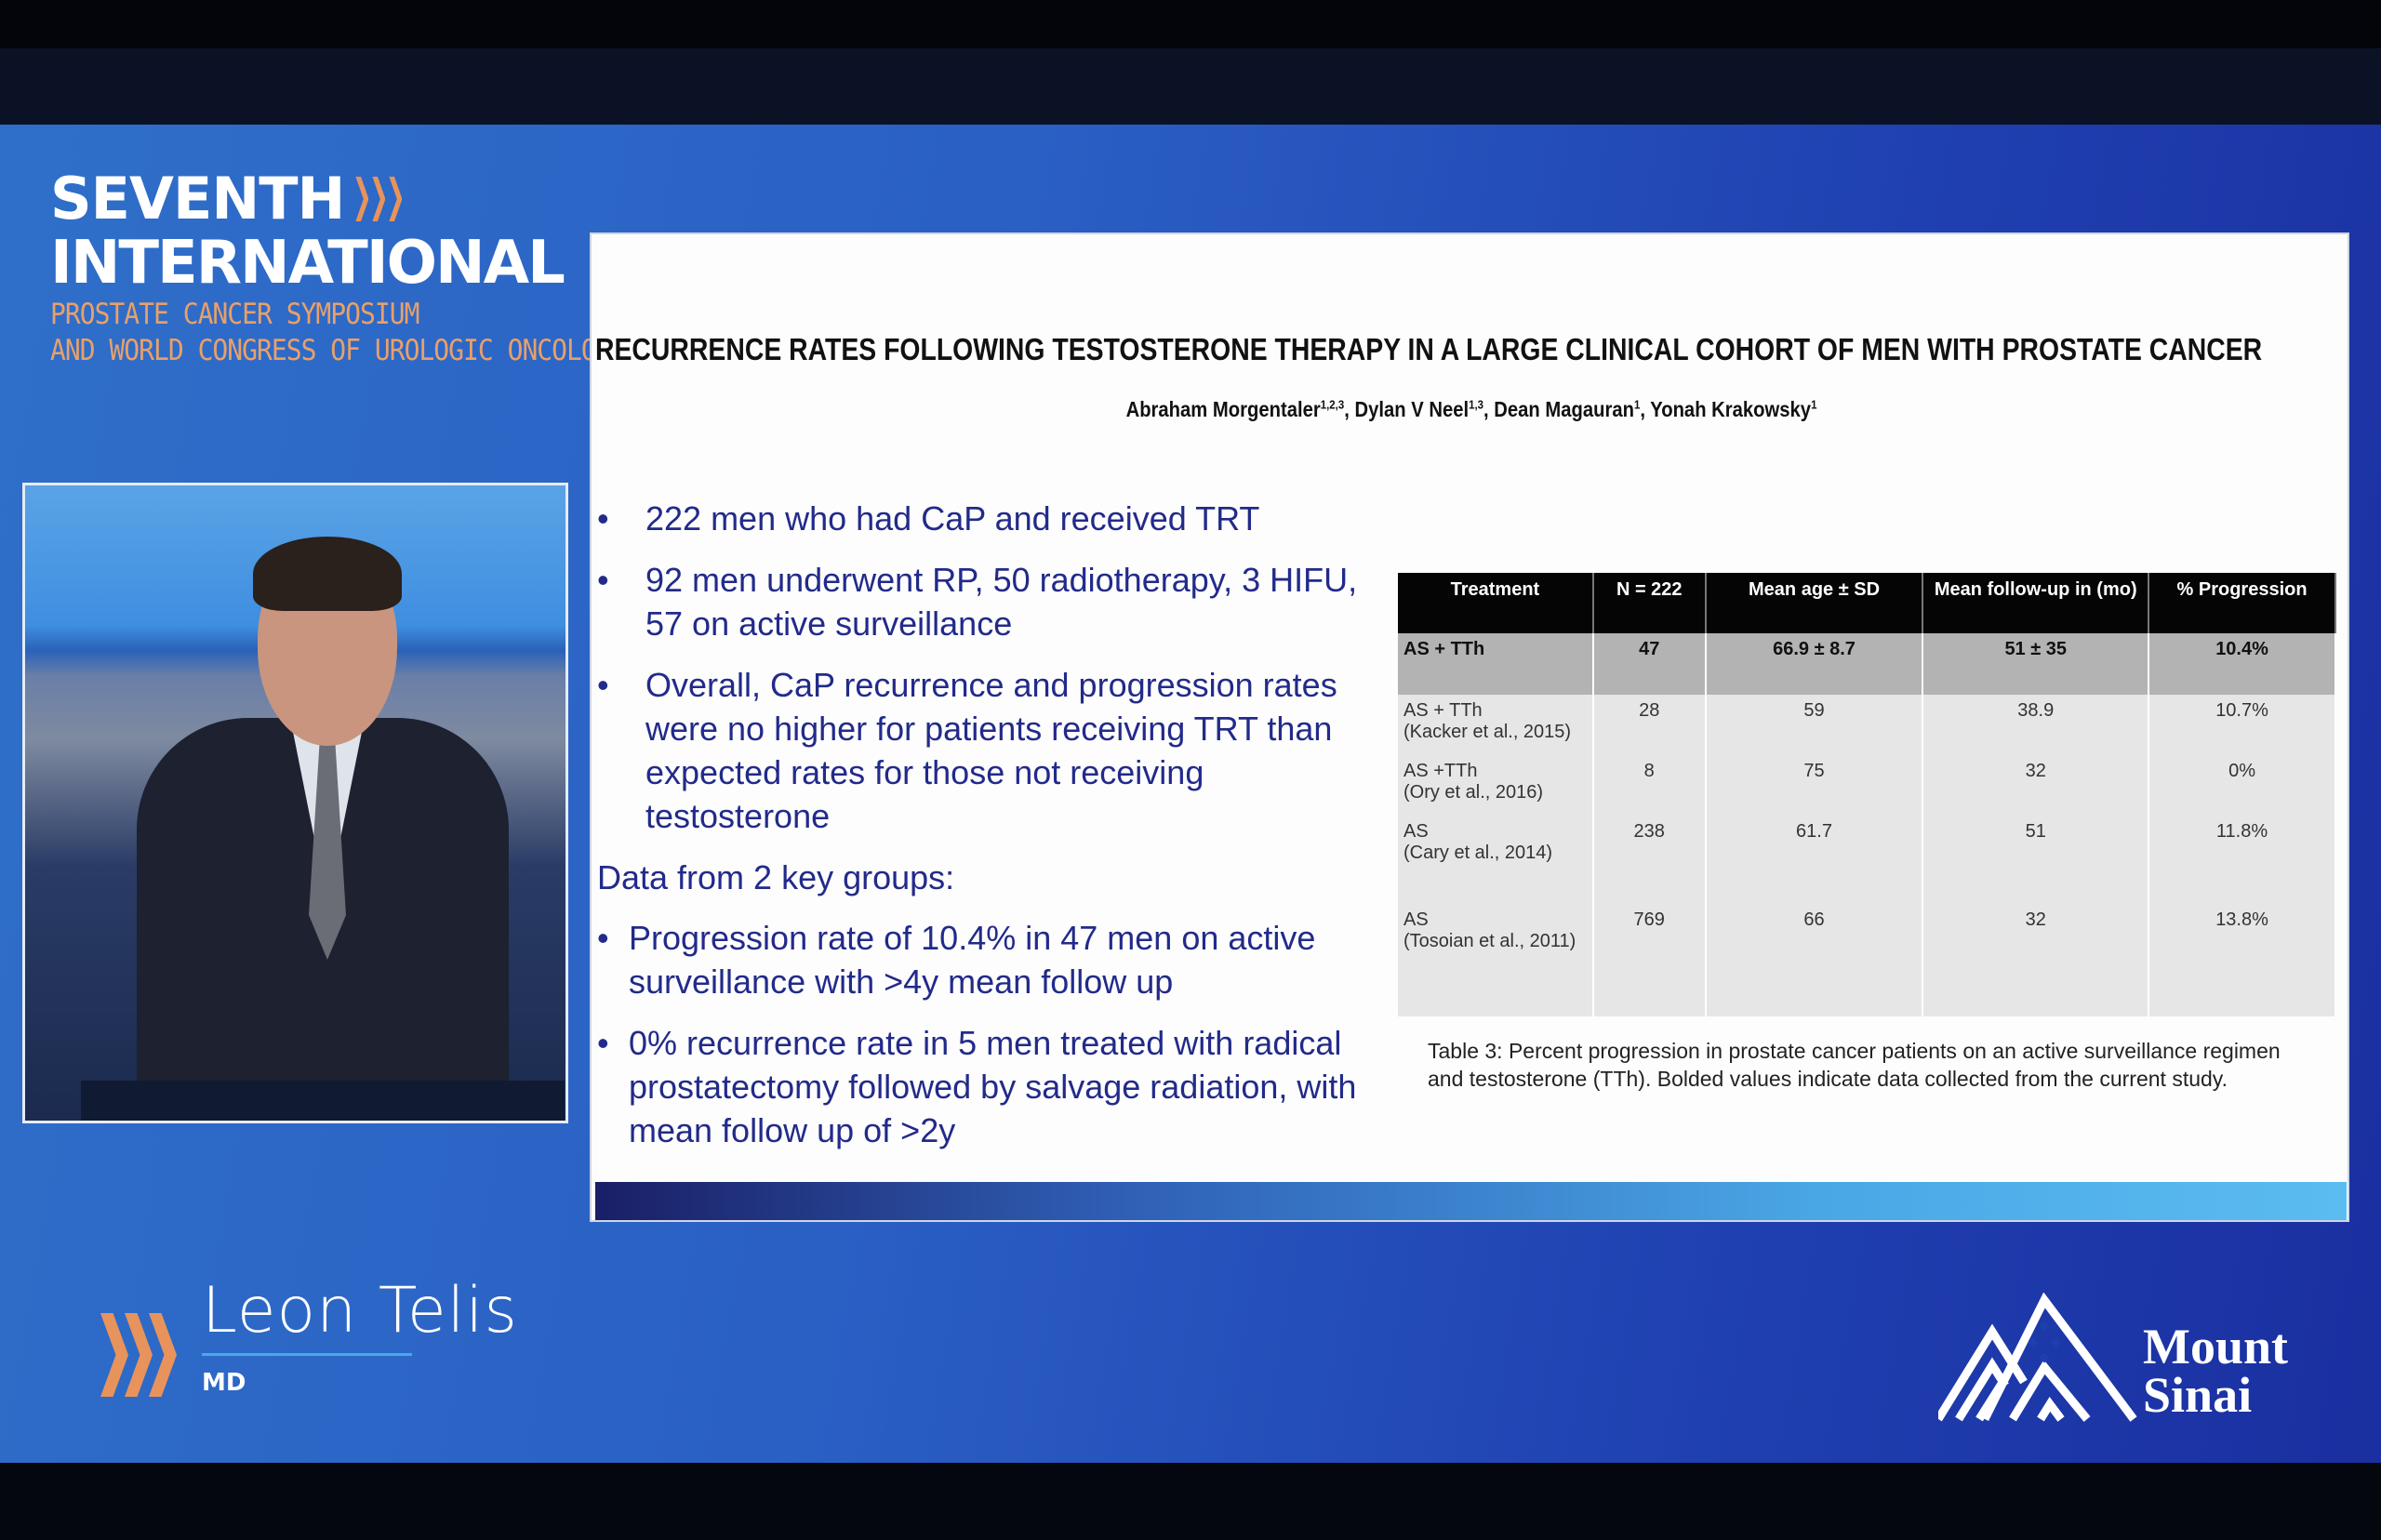 Image resolution: width=2381 pixels, height=1540 pixels. What do you see at coordinates (1412, 409) in the screenshot?
I see `author: Dylan V Neel` at bounding box center [1412, 409].